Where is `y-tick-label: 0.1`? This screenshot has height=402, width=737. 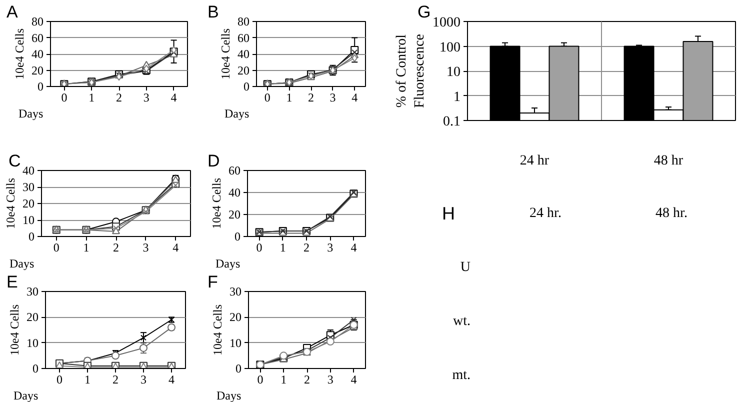 y-tick-label: 0.1 is located at coordinates (451, 122).